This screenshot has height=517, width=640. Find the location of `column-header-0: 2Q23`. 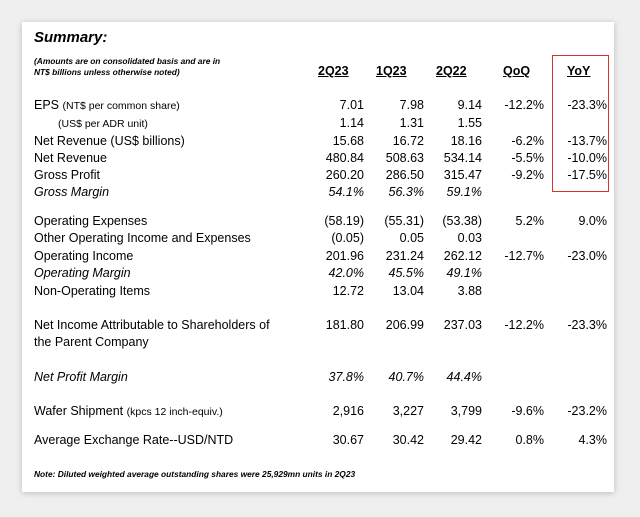

column-header-0: 2Q23 is located at coordinates (333, 71).